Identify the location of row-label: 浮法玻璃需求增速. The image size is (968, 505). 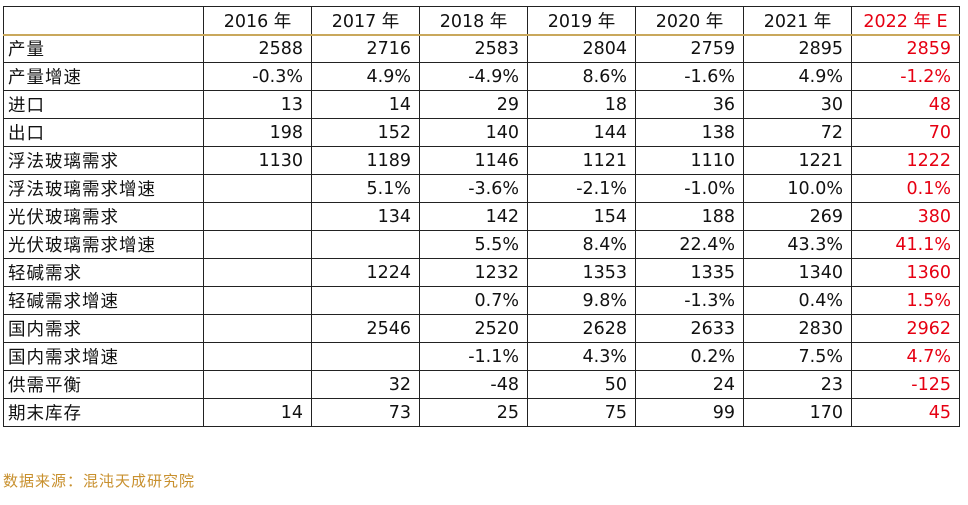
(103, 188).